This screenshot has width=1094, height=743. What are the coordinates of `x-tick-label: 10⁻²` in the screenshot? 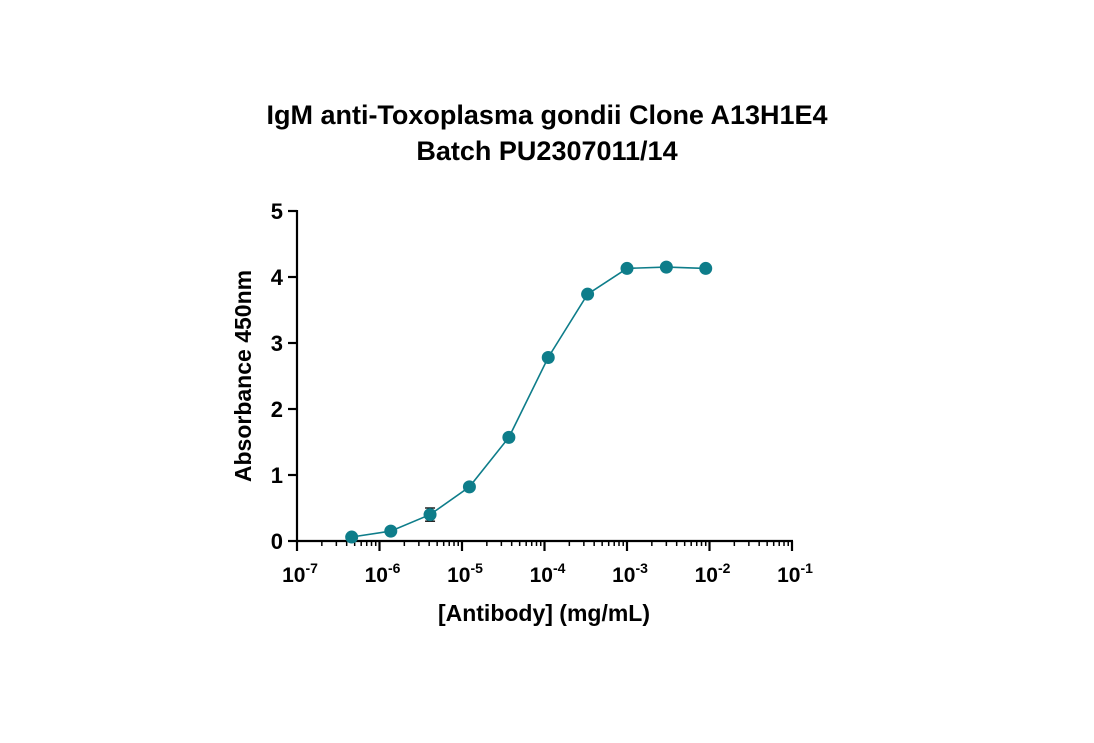 It's located at (713, 573).